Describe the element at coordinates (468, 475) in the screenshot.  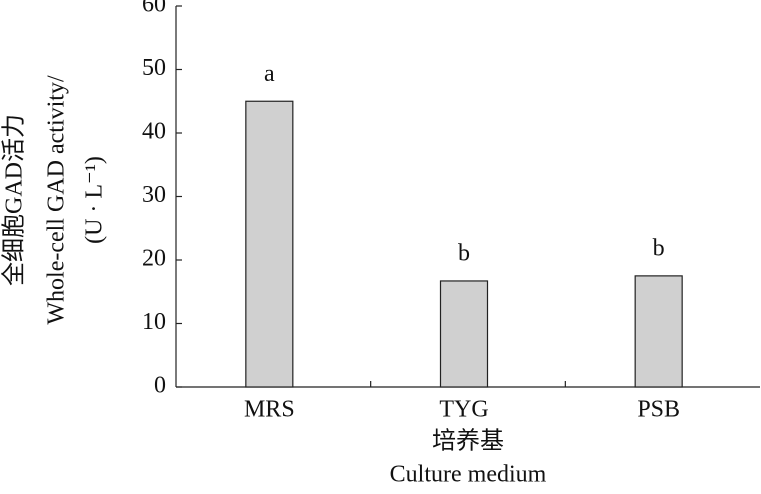
I see `x-axis-label: Culture medium` at that location.